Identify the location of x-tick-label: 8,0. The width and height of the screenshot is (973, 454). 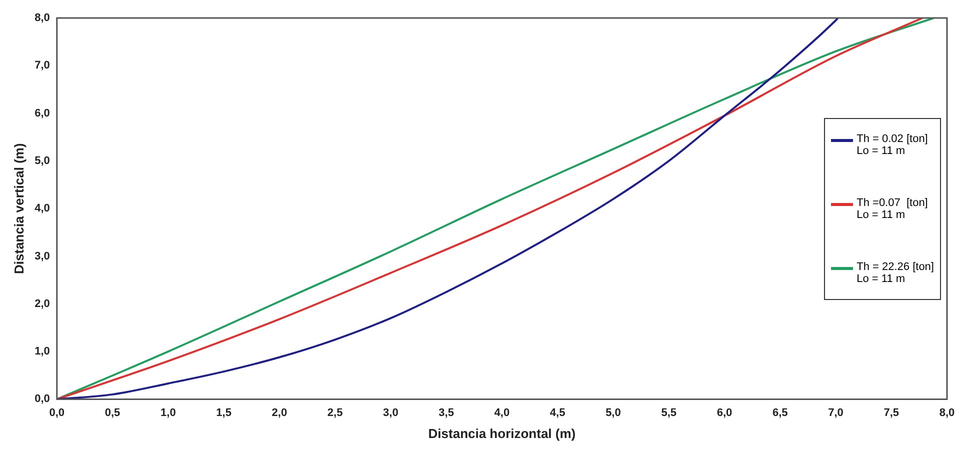
(947, 412).